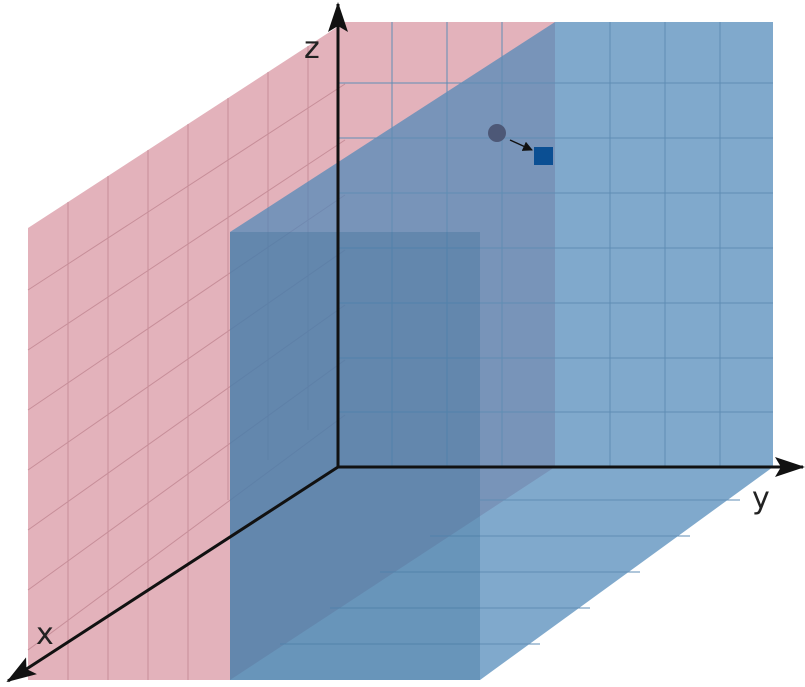 The width and height of the screenshot is (805, 687). I want to click on z-label: z, so click(312, 48).